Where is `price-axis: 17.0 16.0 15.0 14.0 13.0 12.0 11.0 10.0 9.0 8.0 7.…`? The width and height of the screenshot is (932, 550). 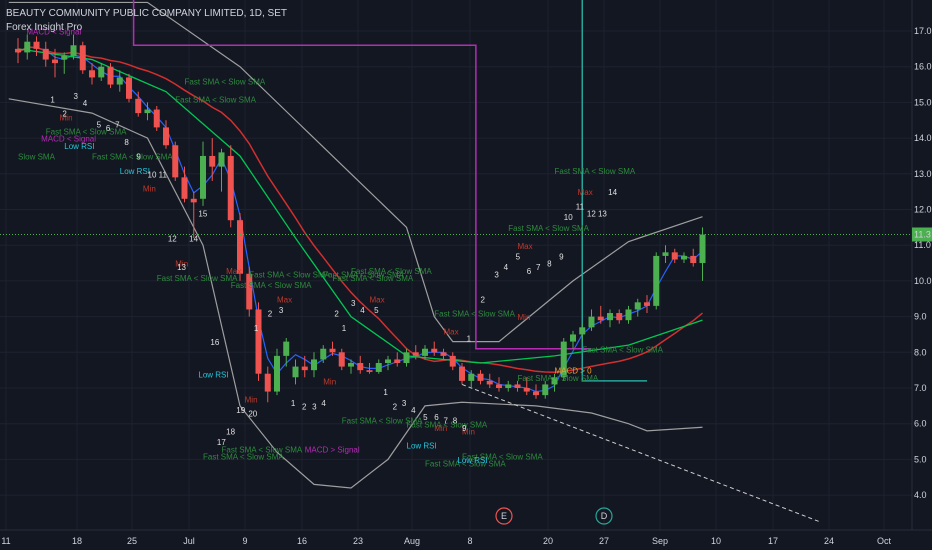 price-axis: 17.0 16.0 15.0 14.0 13.0 12.0 11.0 10.0 9.0 8.0 7.… is located at coordinates (921, 275).